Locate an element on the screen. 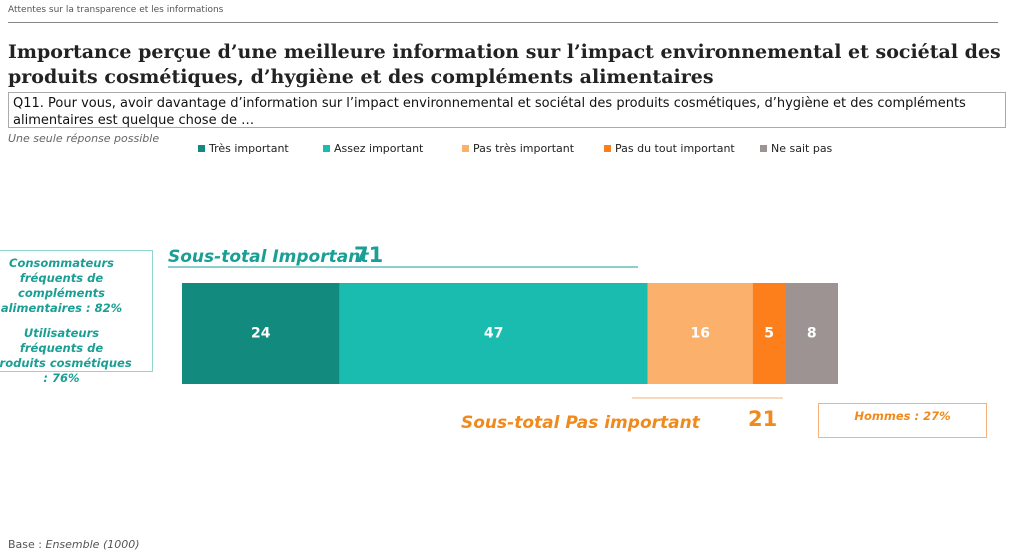 This screenshot has height=556, width=1024. subtotal-label: Sous-total Pas important is located at coordinates (581, 423).